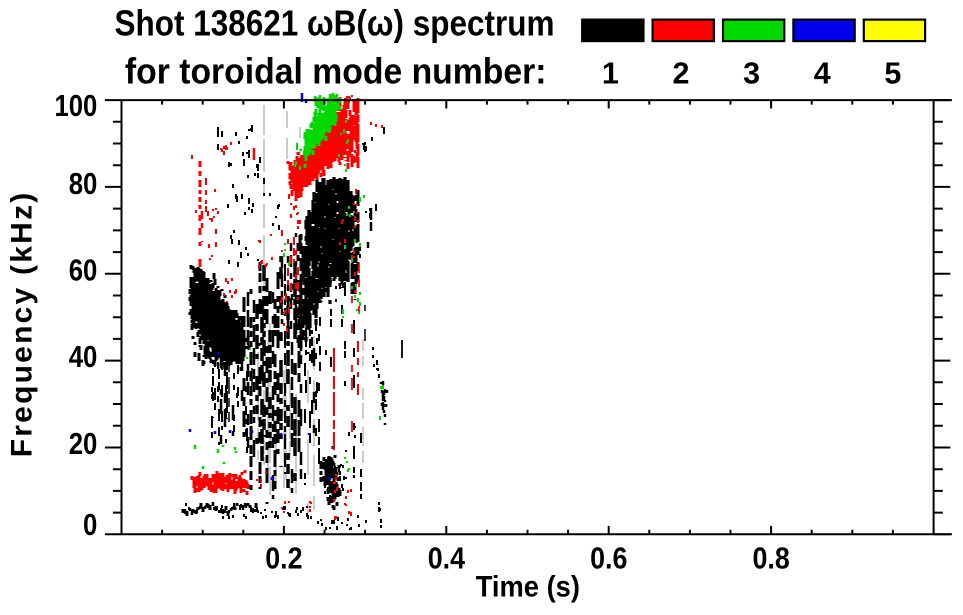 The width and height of the screenshot is (963, 615). Describe the element at coordinates (446, 558) in the screenshot. I see `svg-text: 0.4` at that location.